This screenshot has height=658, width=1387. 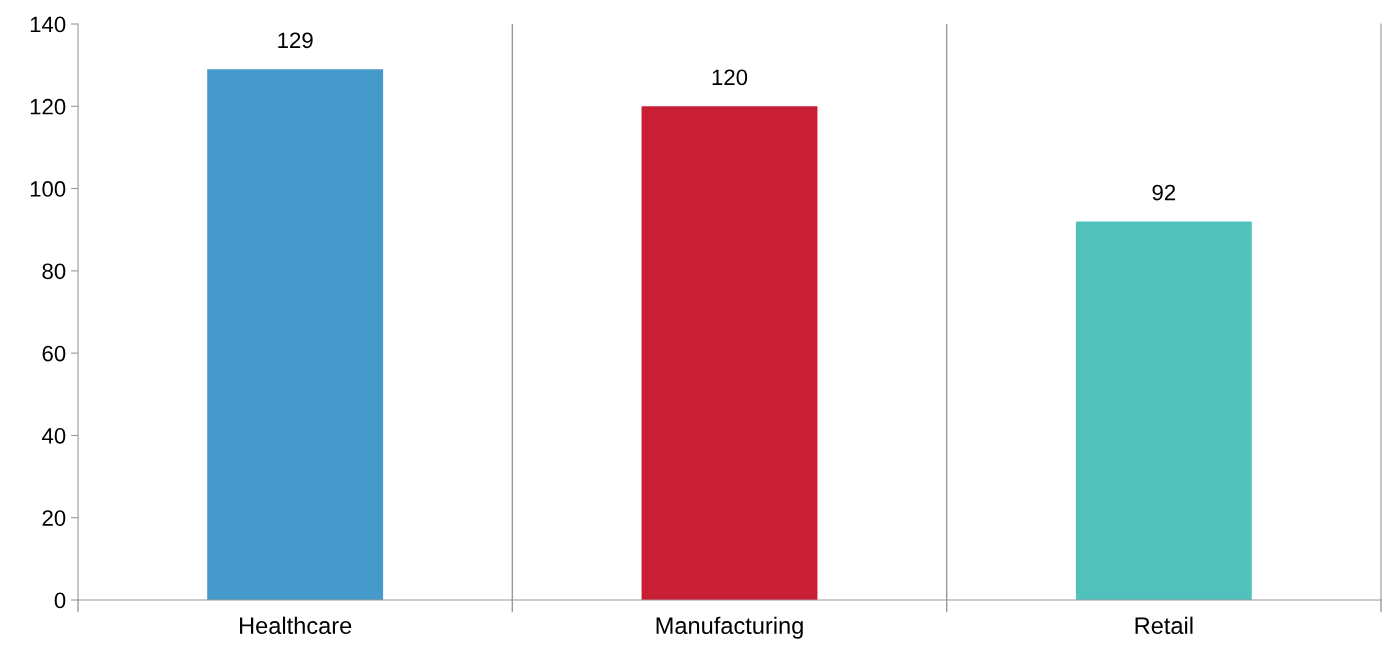 I want to click on y-tick-label: 60, so click(x=54, y=353).